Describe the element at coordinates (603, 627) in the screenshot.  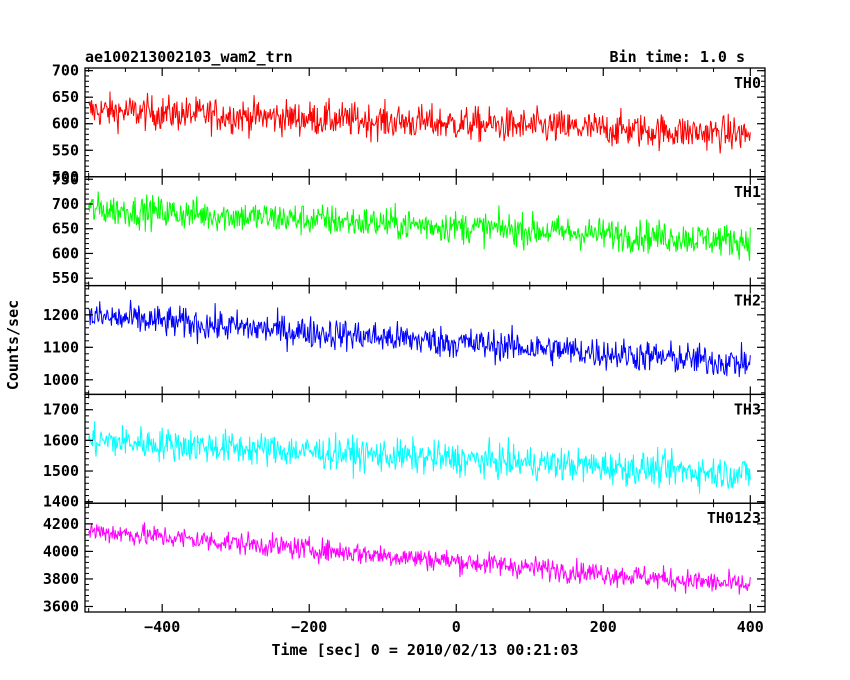
I see `x-tick-label: 200` at that location.